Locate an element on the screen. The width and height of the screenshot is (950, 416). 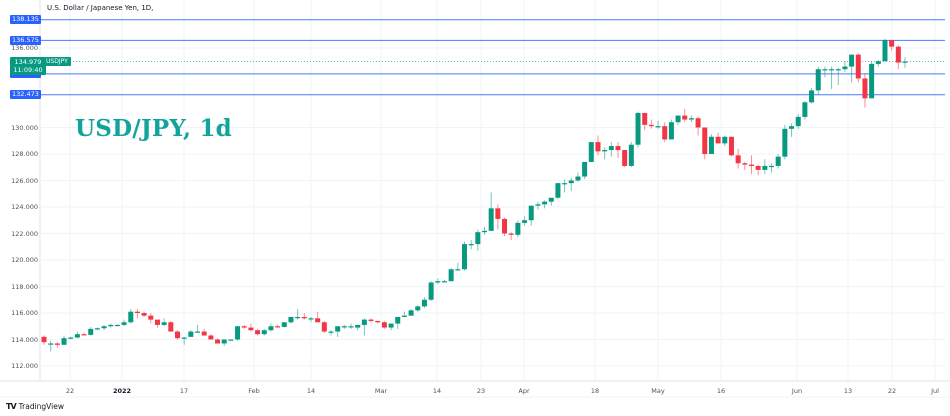
price-axis-label: 136.000 is located at coordinates (24, 48).